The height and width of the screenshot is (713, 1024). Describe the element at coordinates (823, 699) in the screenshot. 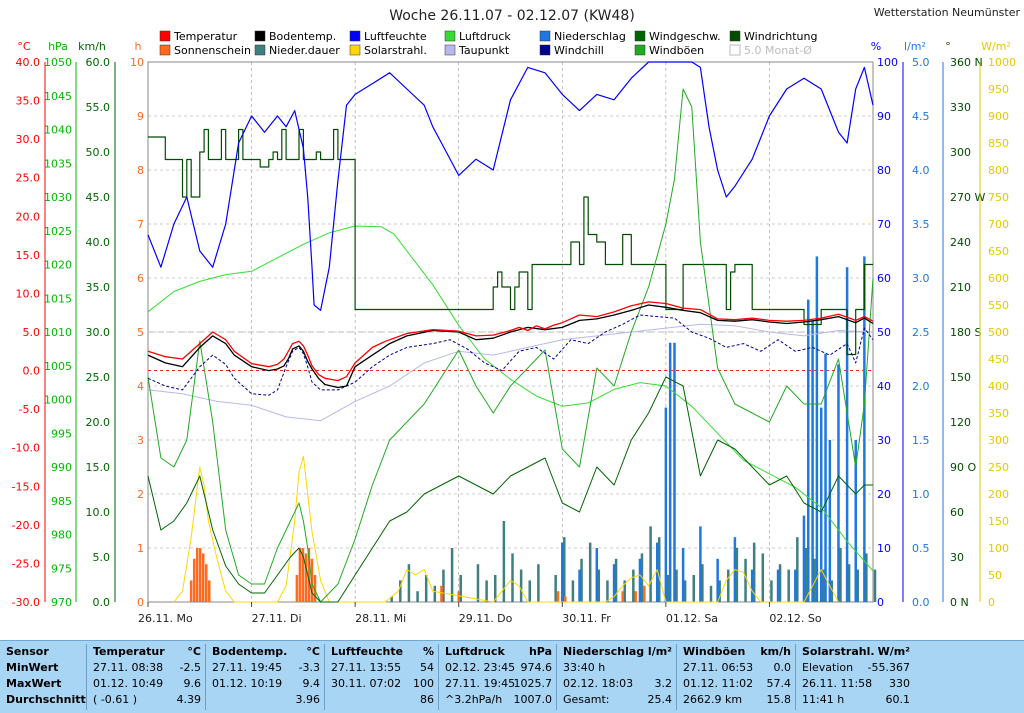

I see `stats-avg-label: 11:41 h` at that location.